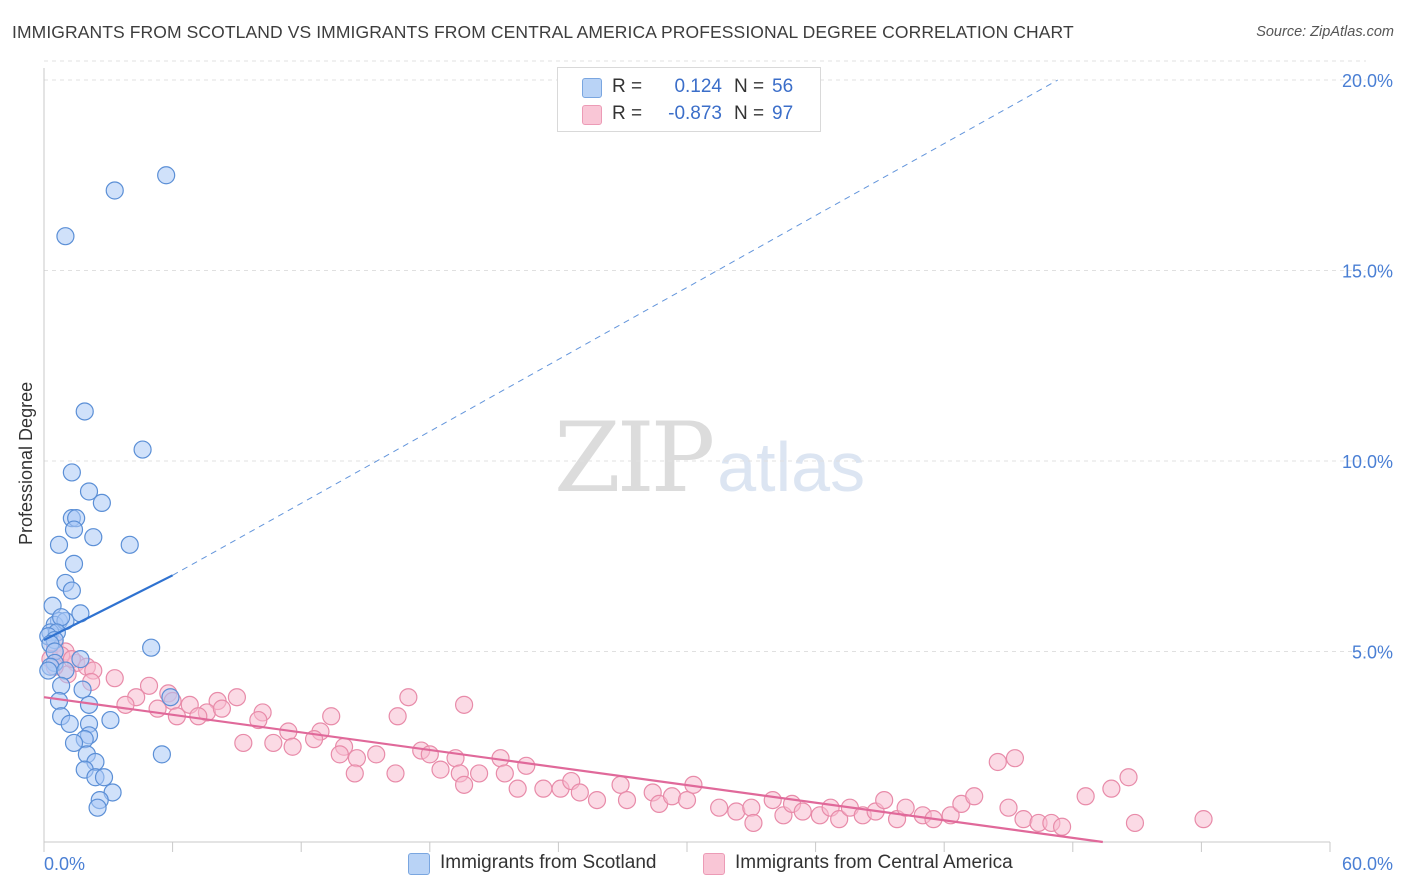  What do you see at coordinates (108, 608) in the screenshot?
I see `scotland-trend-line` at bounding box center [108, 608].